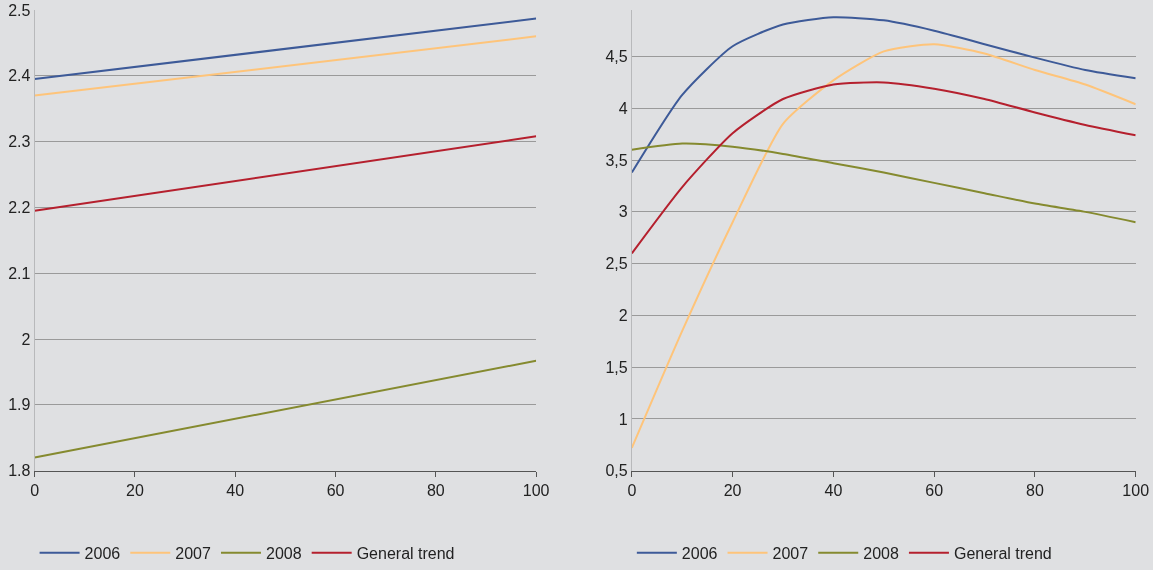 The width and height of the screenshot is (1153, 570). Describe the element at coordinates (19, 10) in the screenshot. I see `y-tick-label: 2.5` at that location.